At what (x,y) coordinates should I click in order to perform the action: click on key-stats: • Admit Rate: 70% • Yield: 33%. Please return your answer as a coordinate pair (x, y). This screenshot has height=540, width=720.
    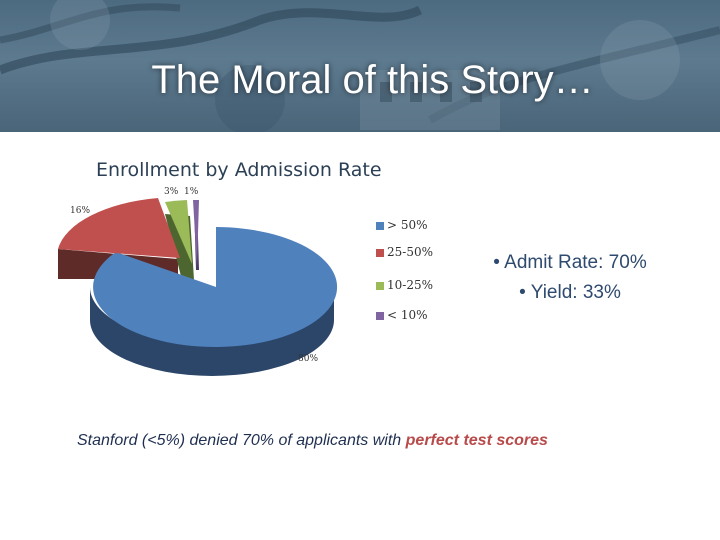
    Looking at the image, I should click on (570, 278).